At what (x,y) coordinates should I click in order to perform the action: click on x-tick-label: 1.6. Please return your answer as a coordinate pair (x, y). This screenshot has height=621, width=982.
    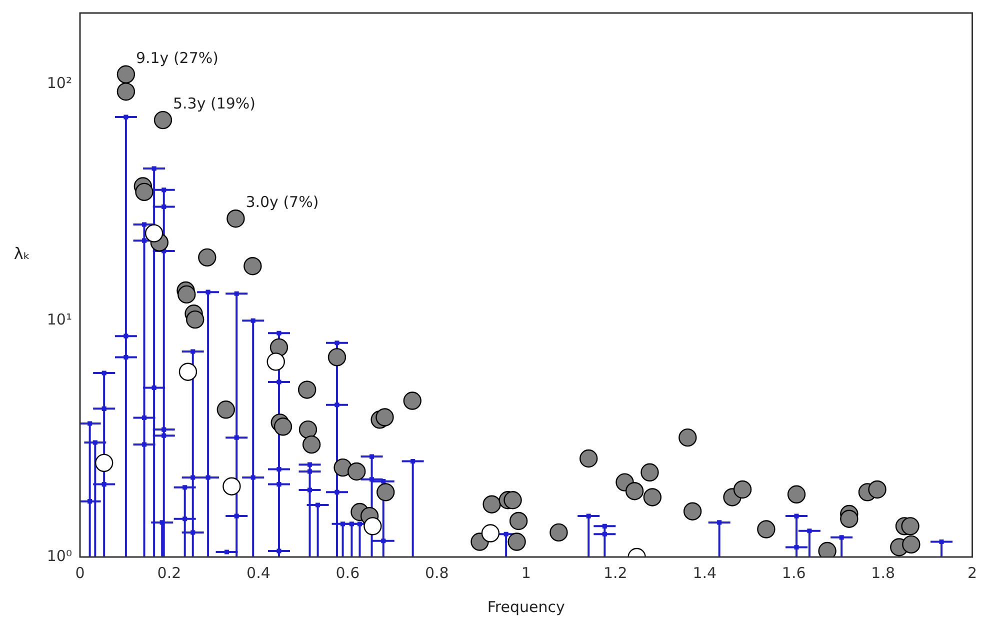
    Looking at the image, I should click on (794, 573).